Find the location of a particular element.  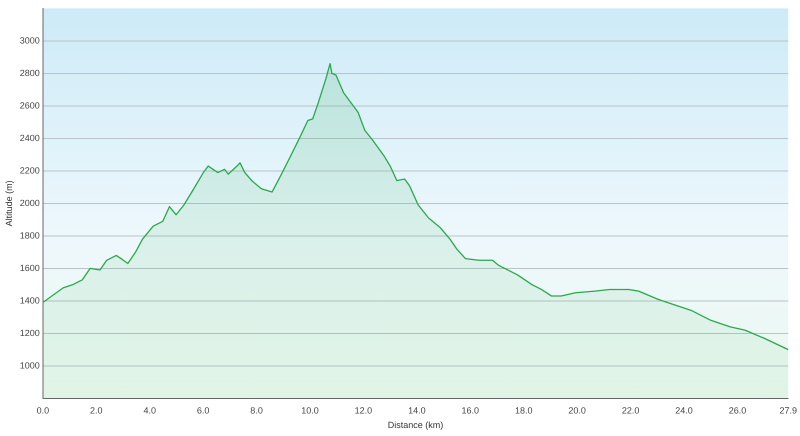

x-tick-label: 12.0 is located at coordinates (363, 410).